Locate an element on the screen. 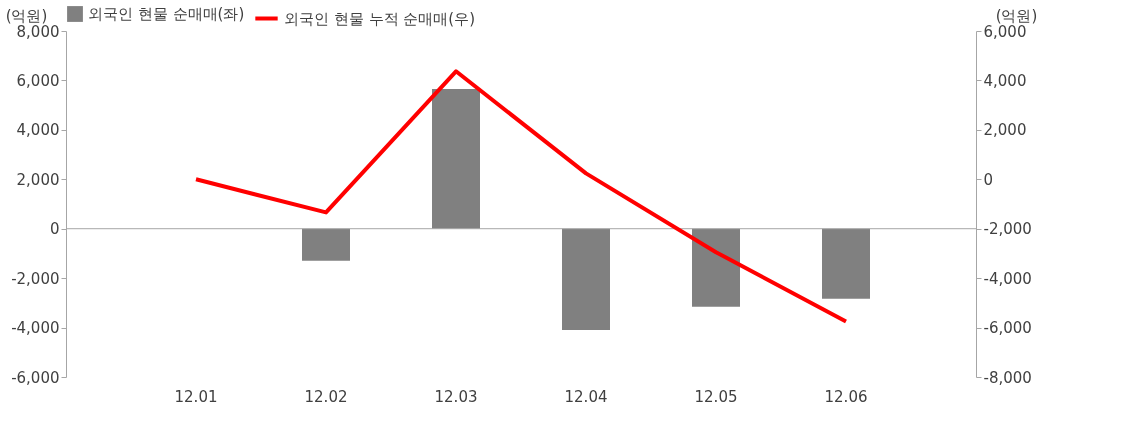 Image resolution: width=1126 pixels, height=423 pixels. y2-tick-label: -8,000 is located at coordinates (1007, 377).